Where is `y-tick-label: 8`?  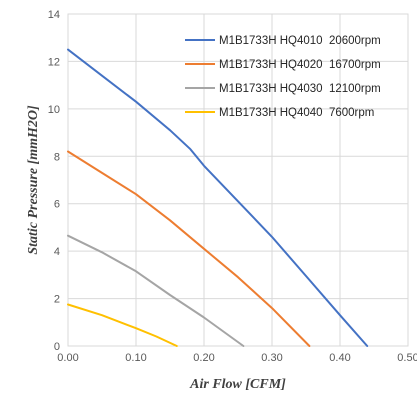
y-tick-label: 8 is located at coordinates (57, 157).